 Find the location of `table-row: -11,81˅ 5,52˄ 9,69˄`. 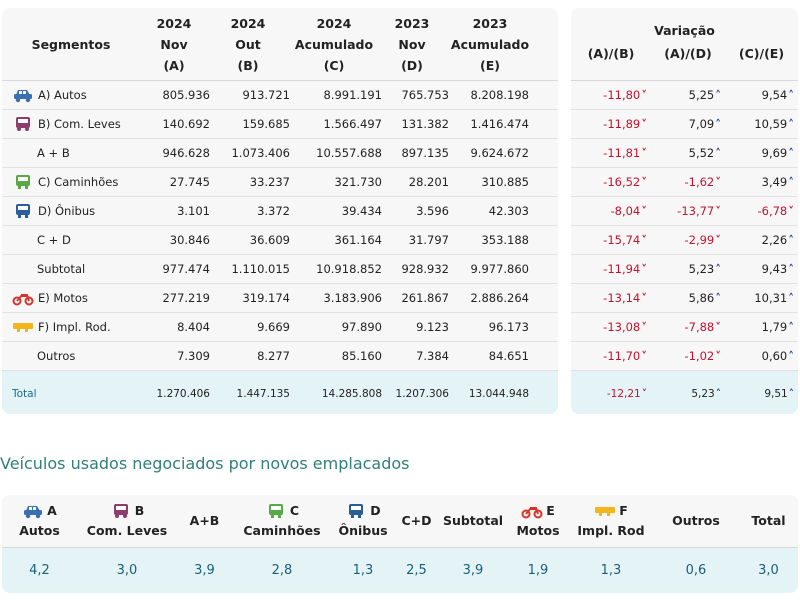

table-row: -11,81˅ 5,52˄ 9,69˄ is located at coordinates (684, 153).